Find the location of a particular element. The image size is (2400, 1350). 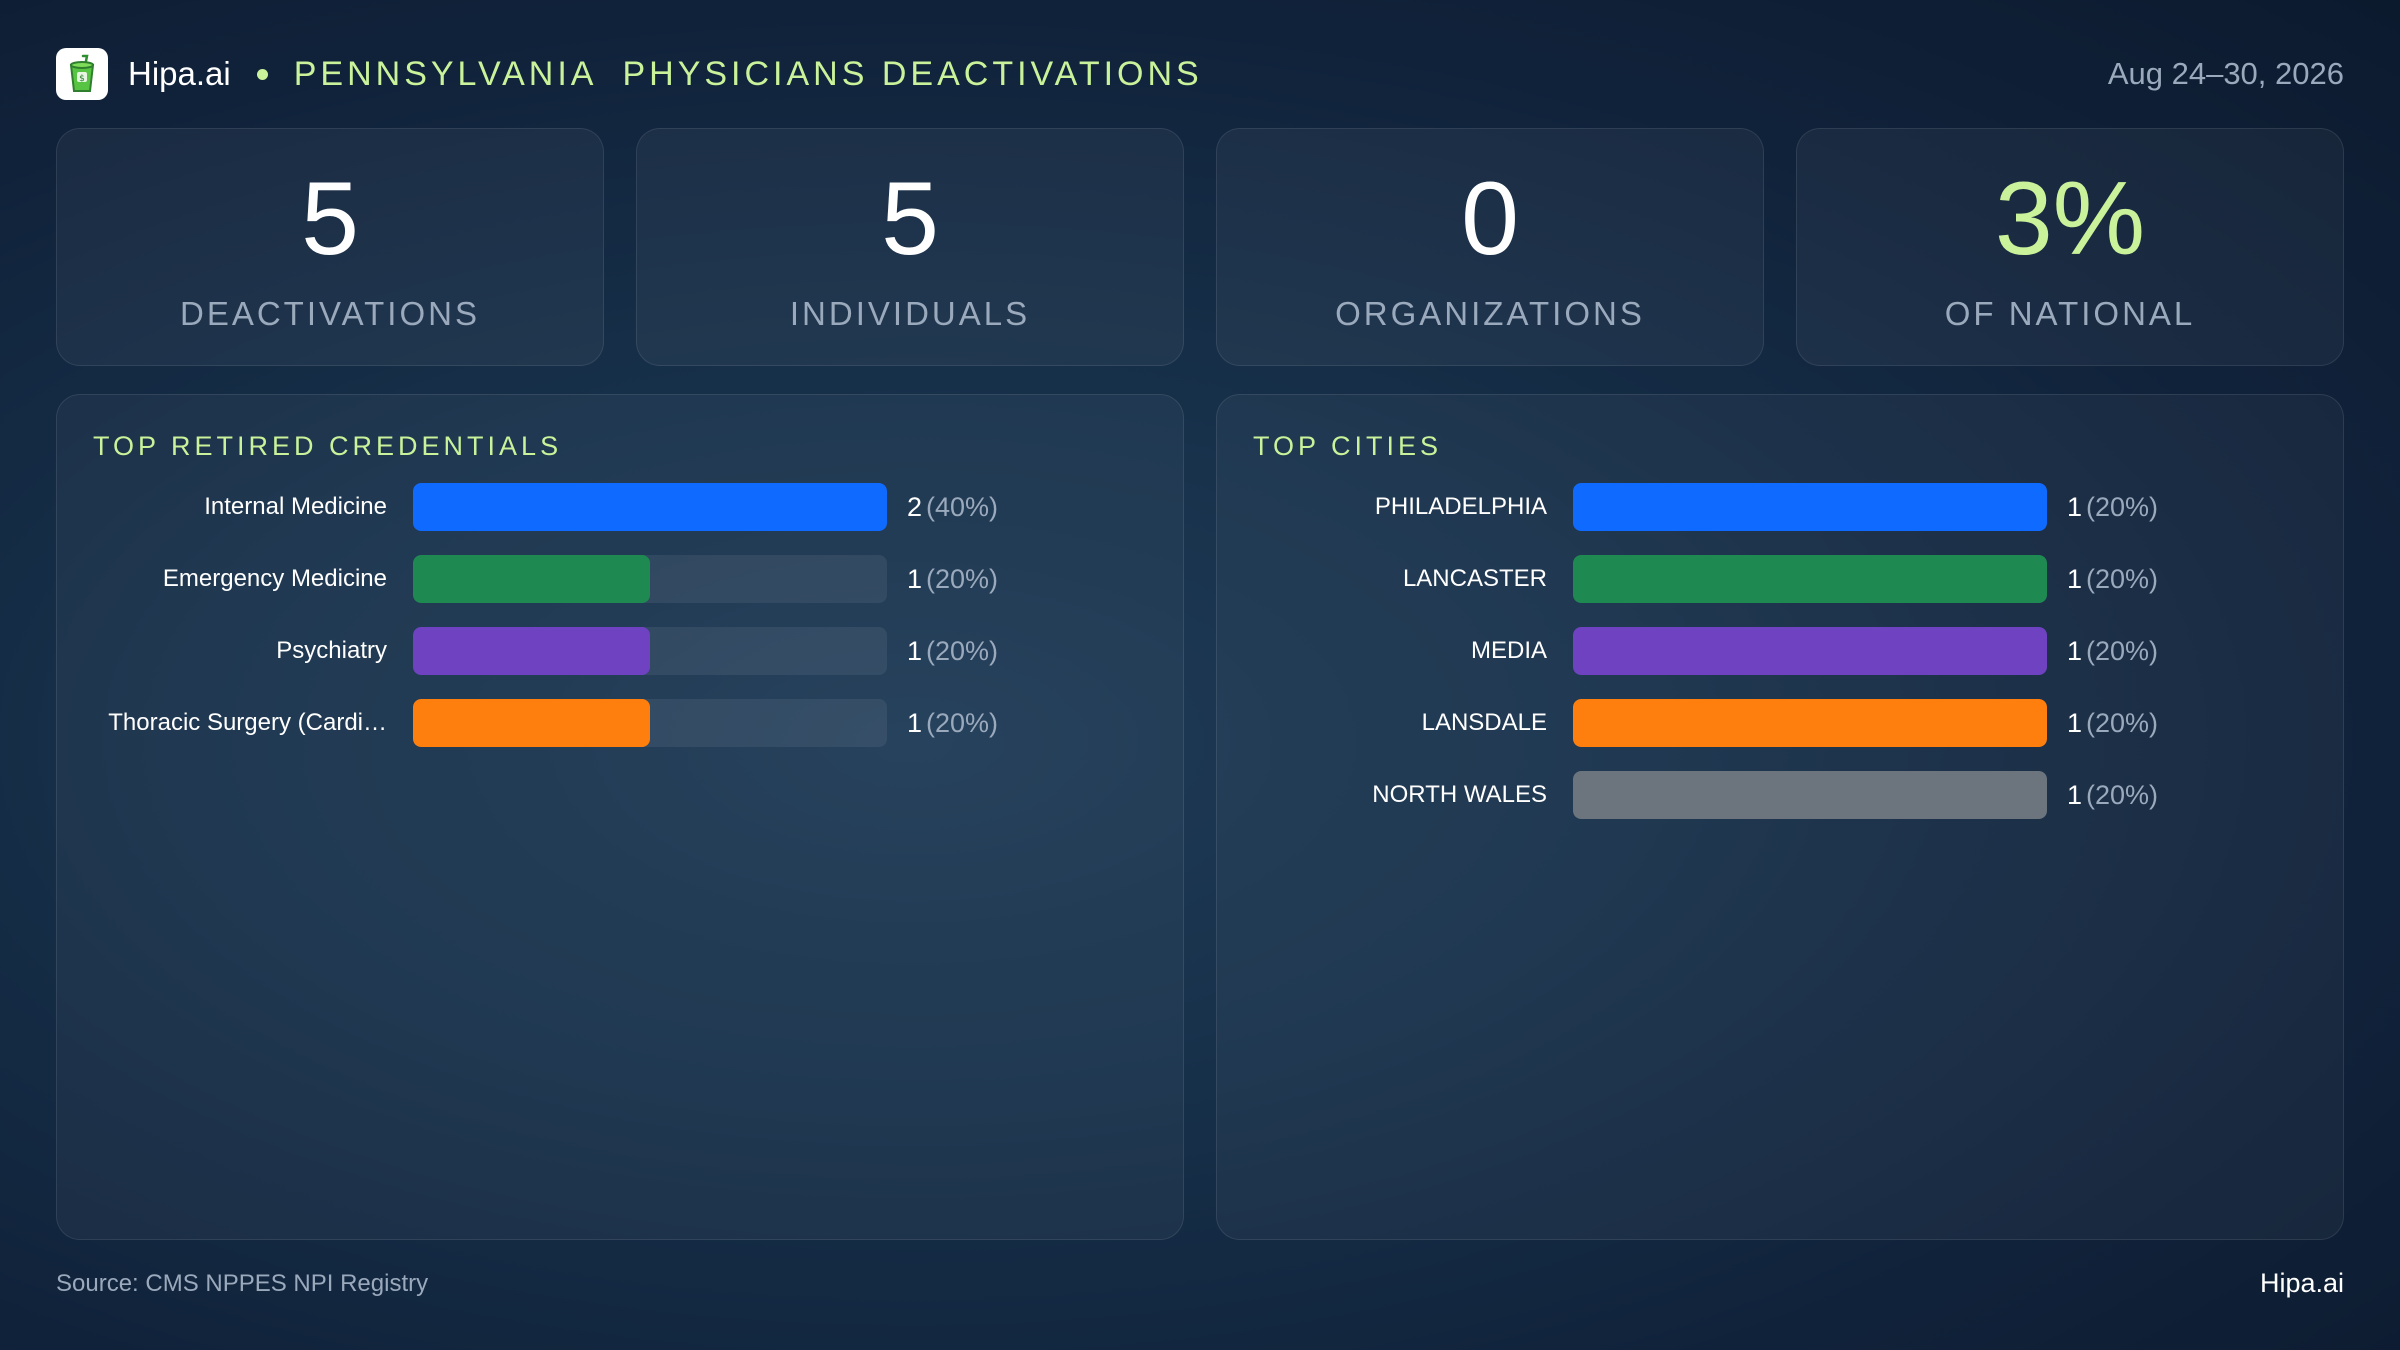

bar-row: PHILADELPHIA 1 (20%) is located at coordinates (1780, 507).